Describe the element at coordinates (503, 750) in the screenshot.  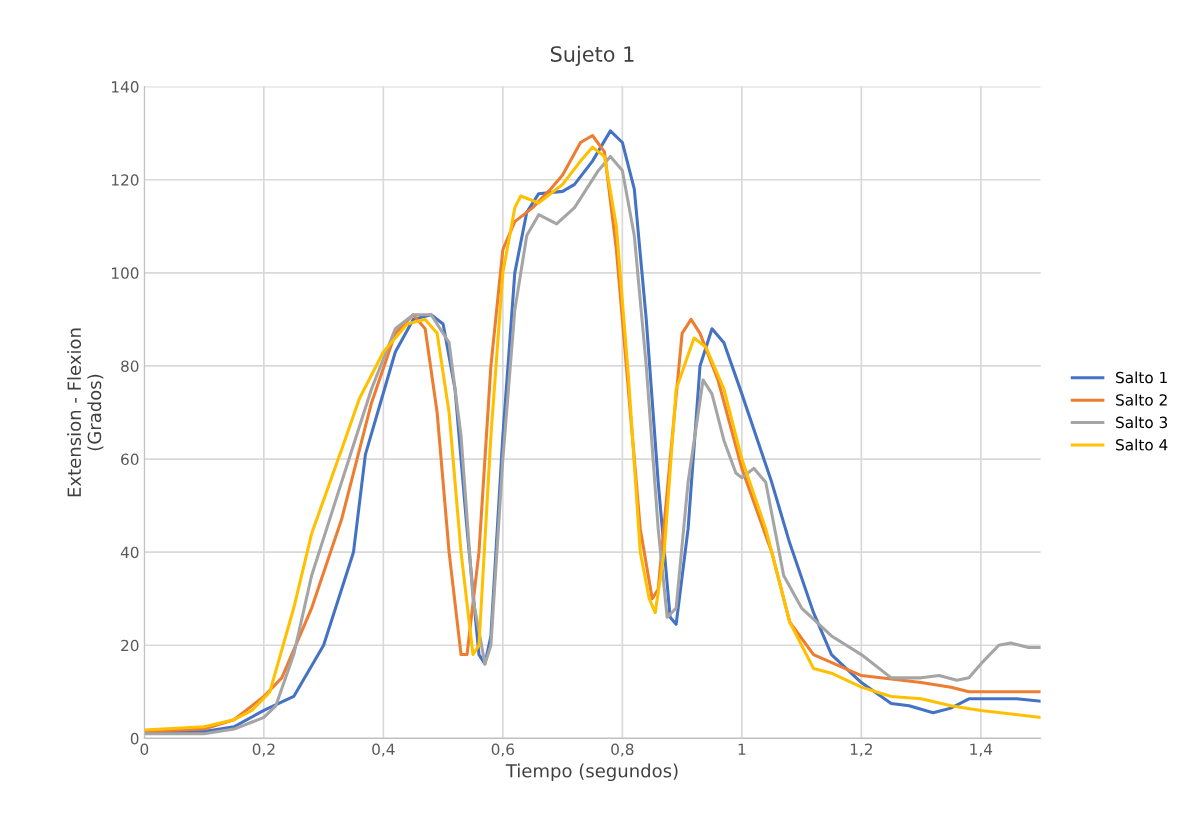
I see `x-tick-label: 0,6` at that location.